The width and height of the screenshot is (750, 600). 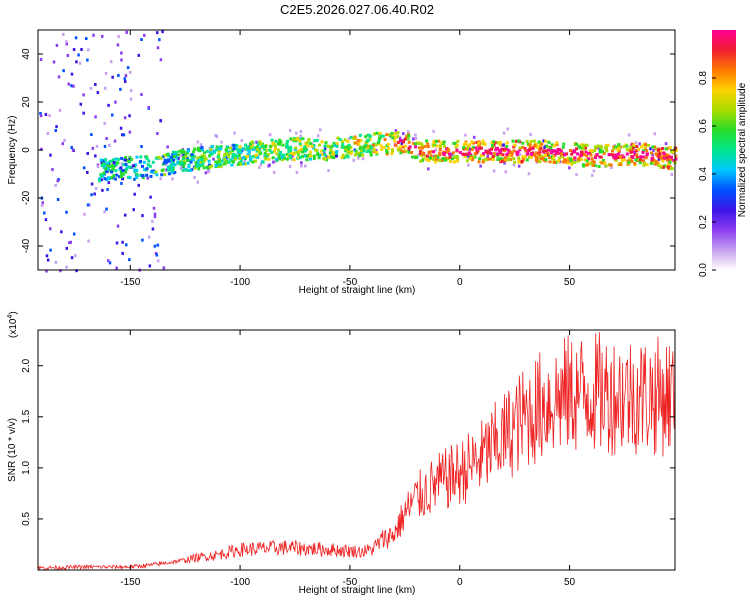 I want to click on y-tick-label: -40, so click(x=26, y=245).